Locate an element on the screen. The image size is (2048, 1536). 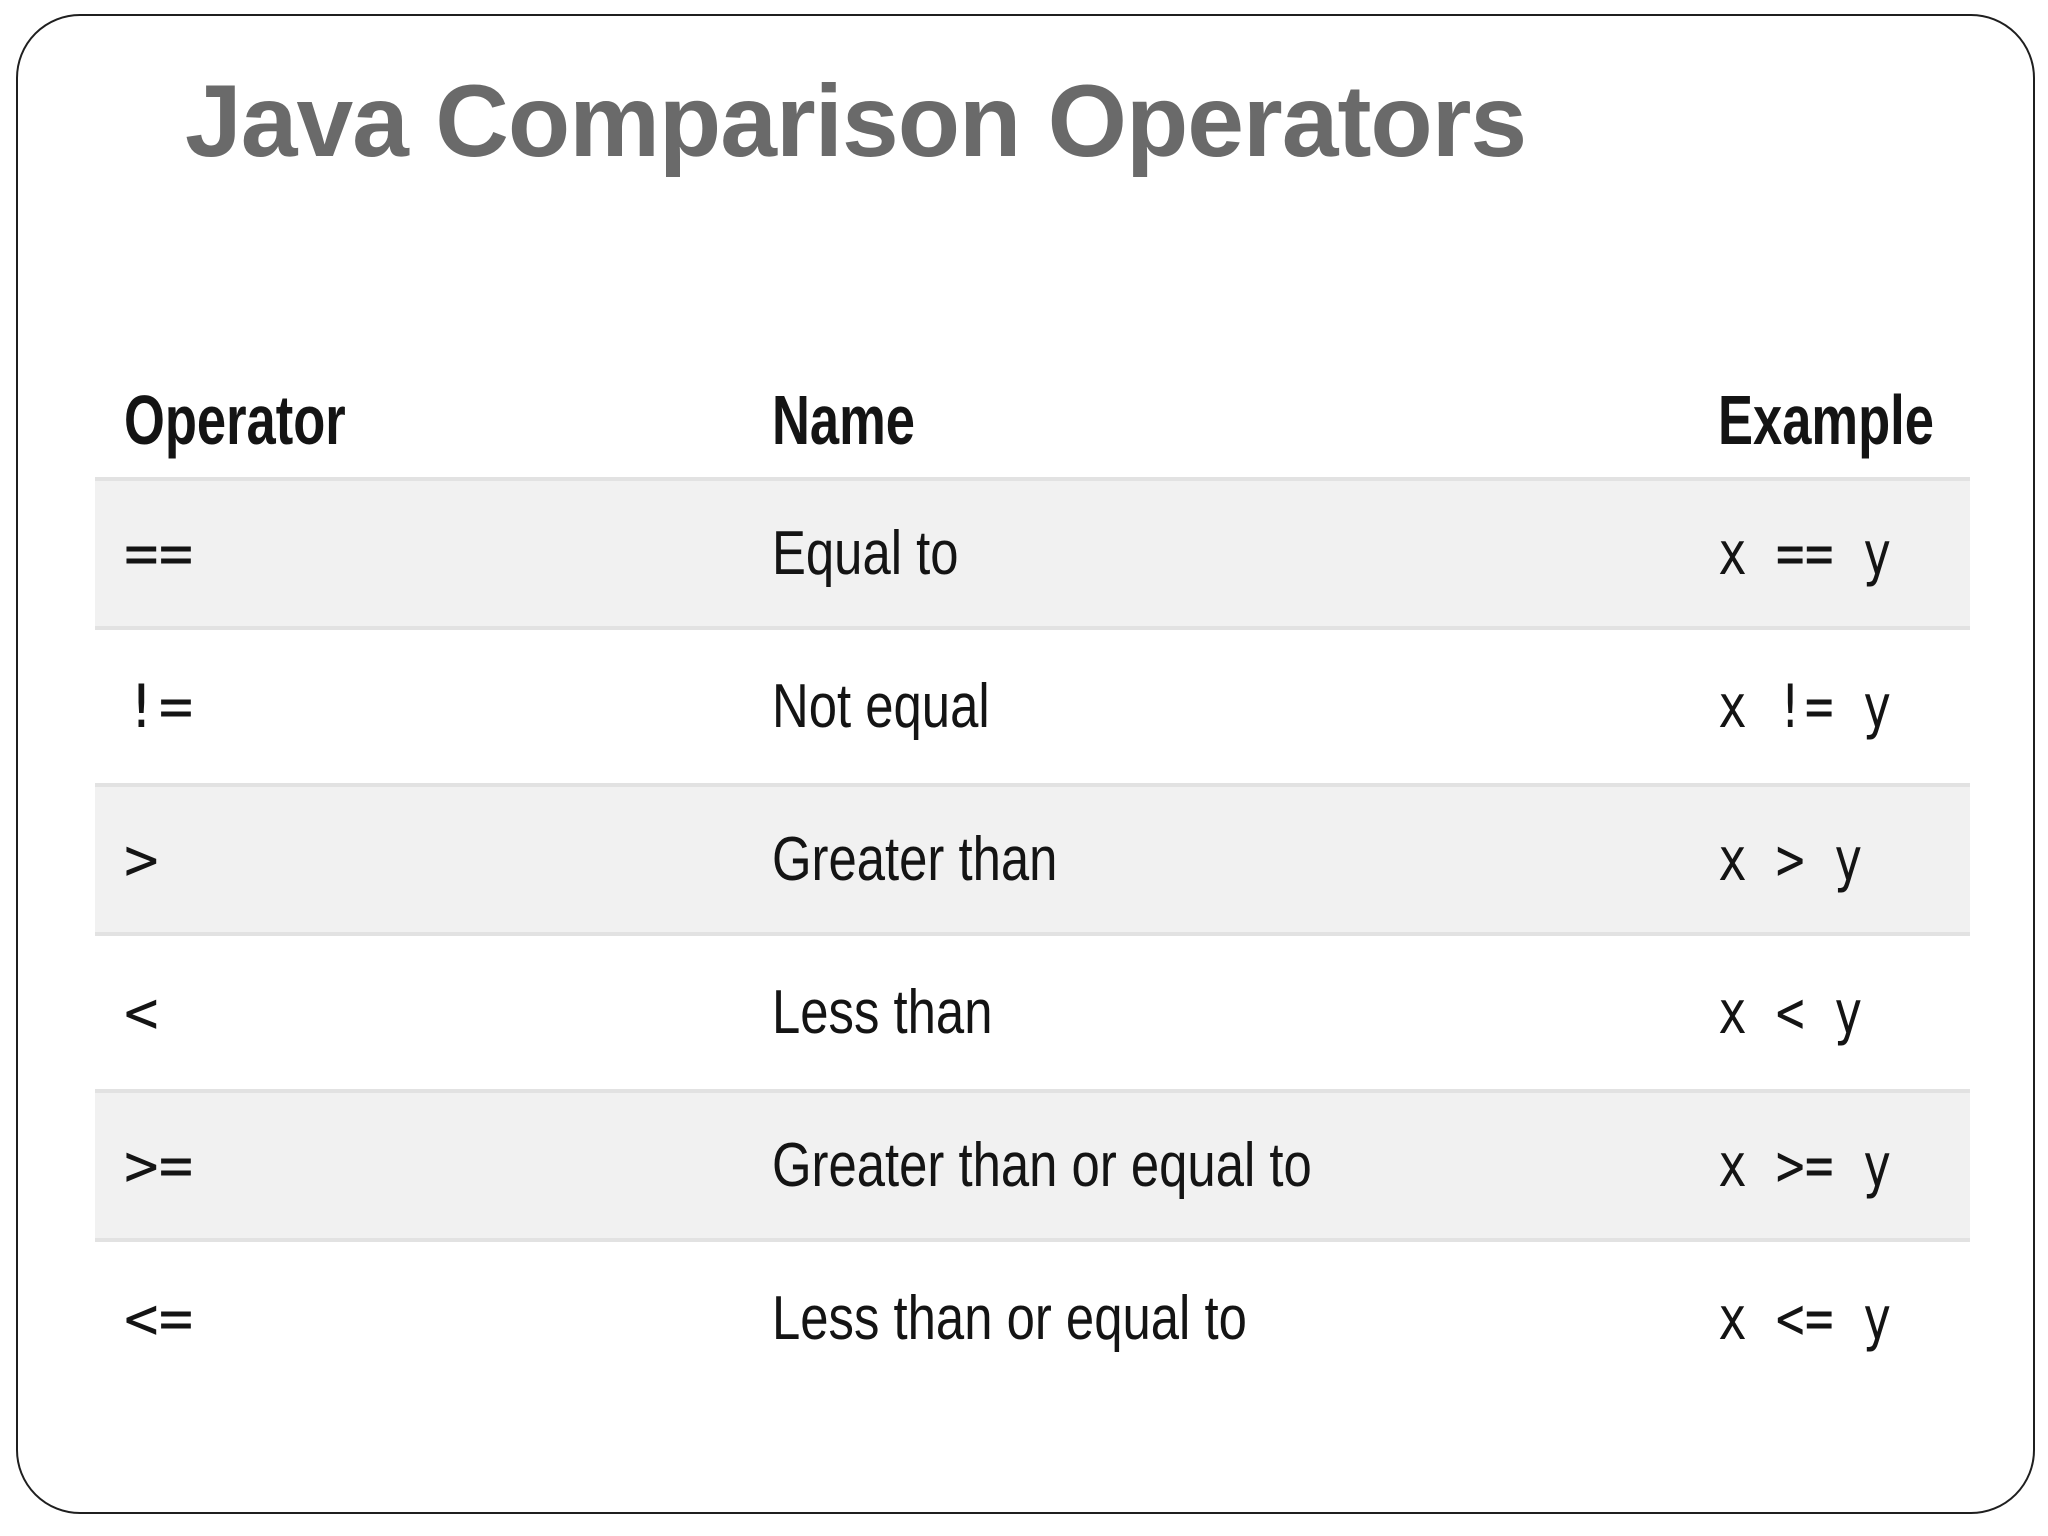
name-cell: Less than is located at coordinates (882, 1012).